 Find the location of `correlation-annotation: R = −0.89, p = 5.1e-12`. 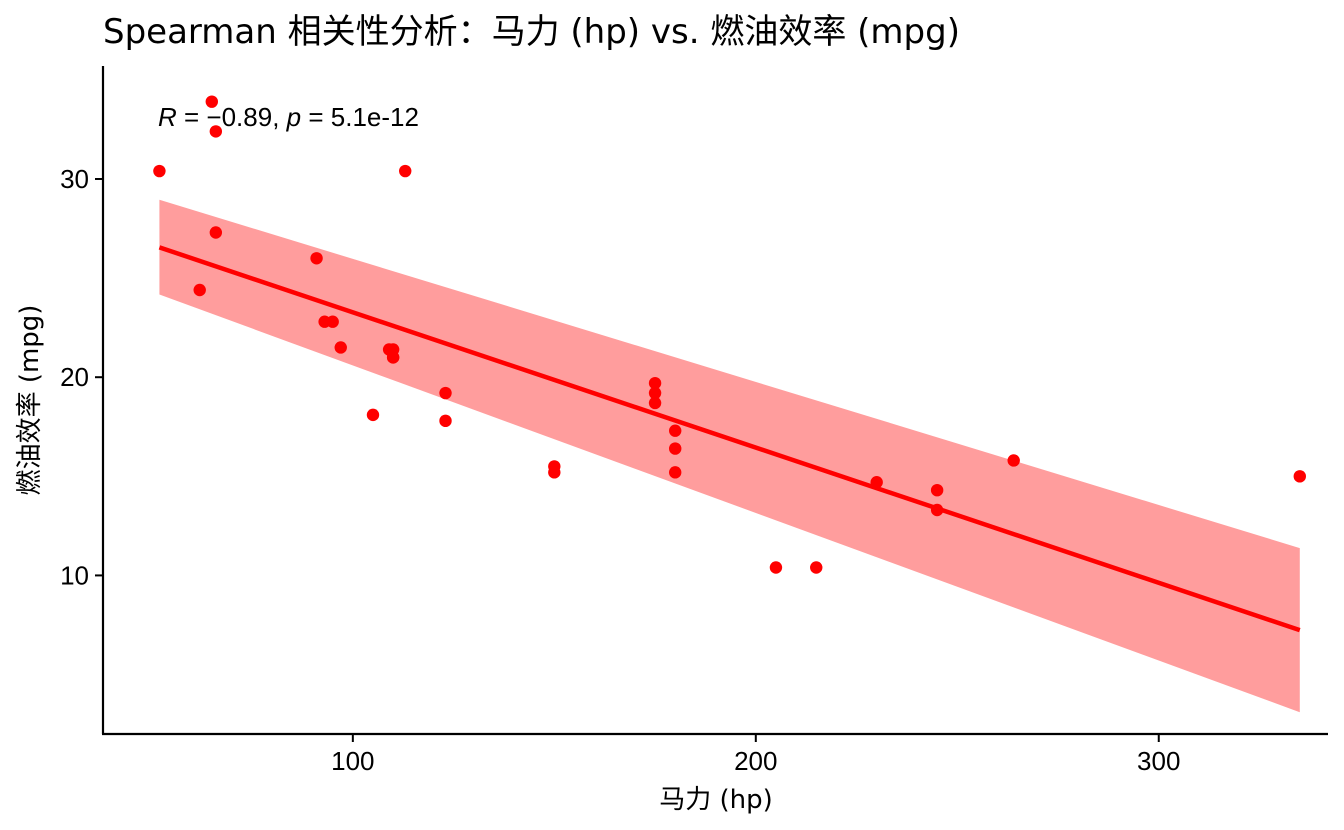

correlation-annotation: R = −0.89, p = 5.1e-12 is located at coordinates (288, 117).